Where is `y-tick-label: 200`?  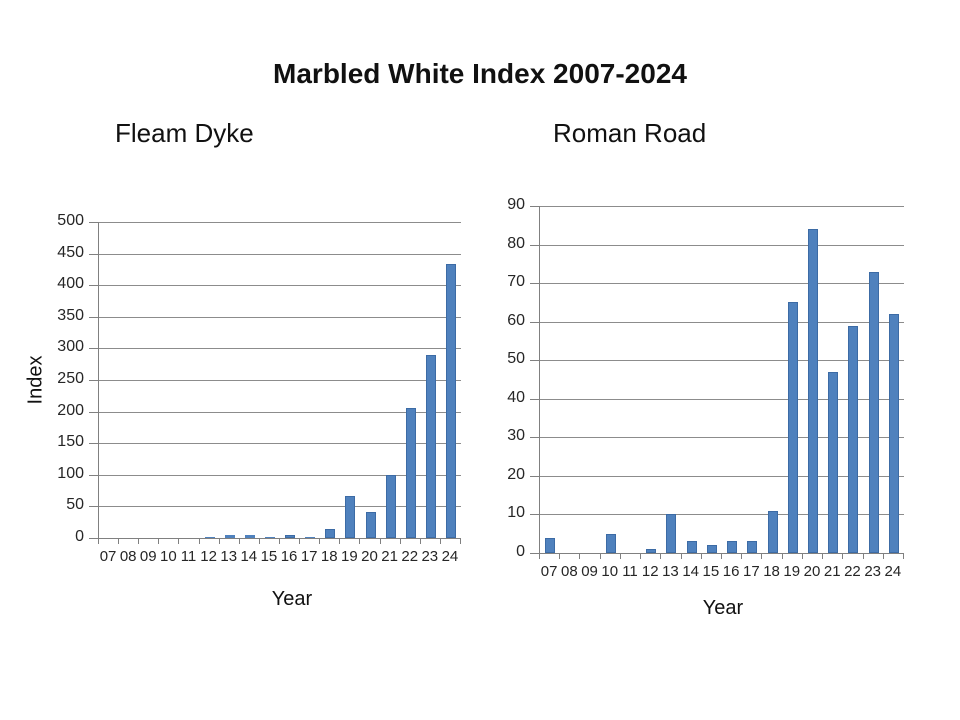 y-tick-label: 200 is located at coordinates (70, 410).